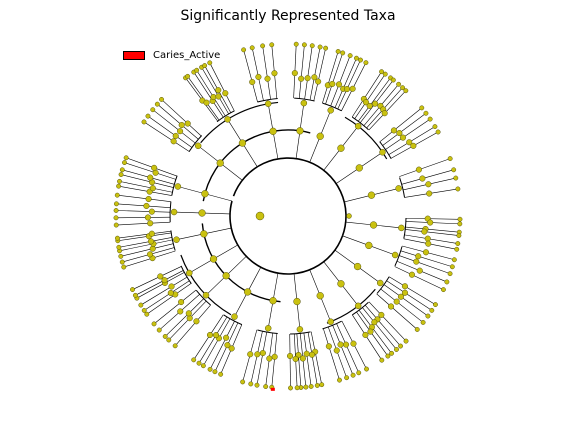 The width and height of the screenshot is (576, 432). What do you see at coordinates (351, 306) in the screenshot?
I see `level-3-arc` at bounding box center [351, 306].